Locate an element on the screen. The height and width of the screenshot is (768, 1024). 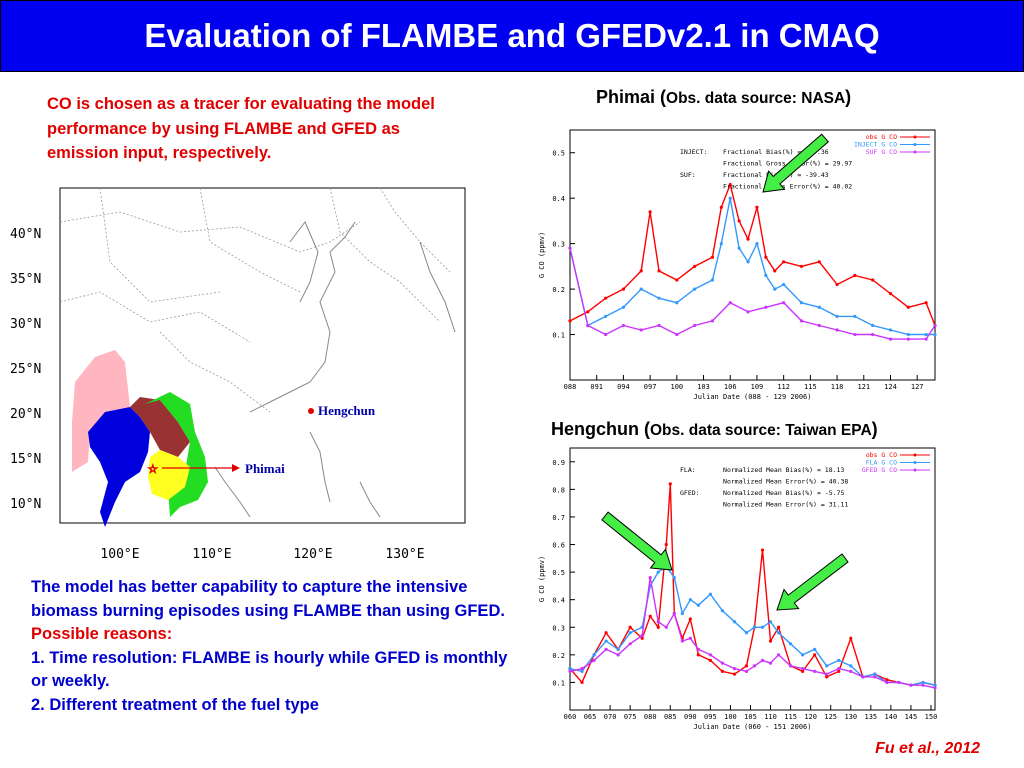
series-line is located at coordinates (752, 267).